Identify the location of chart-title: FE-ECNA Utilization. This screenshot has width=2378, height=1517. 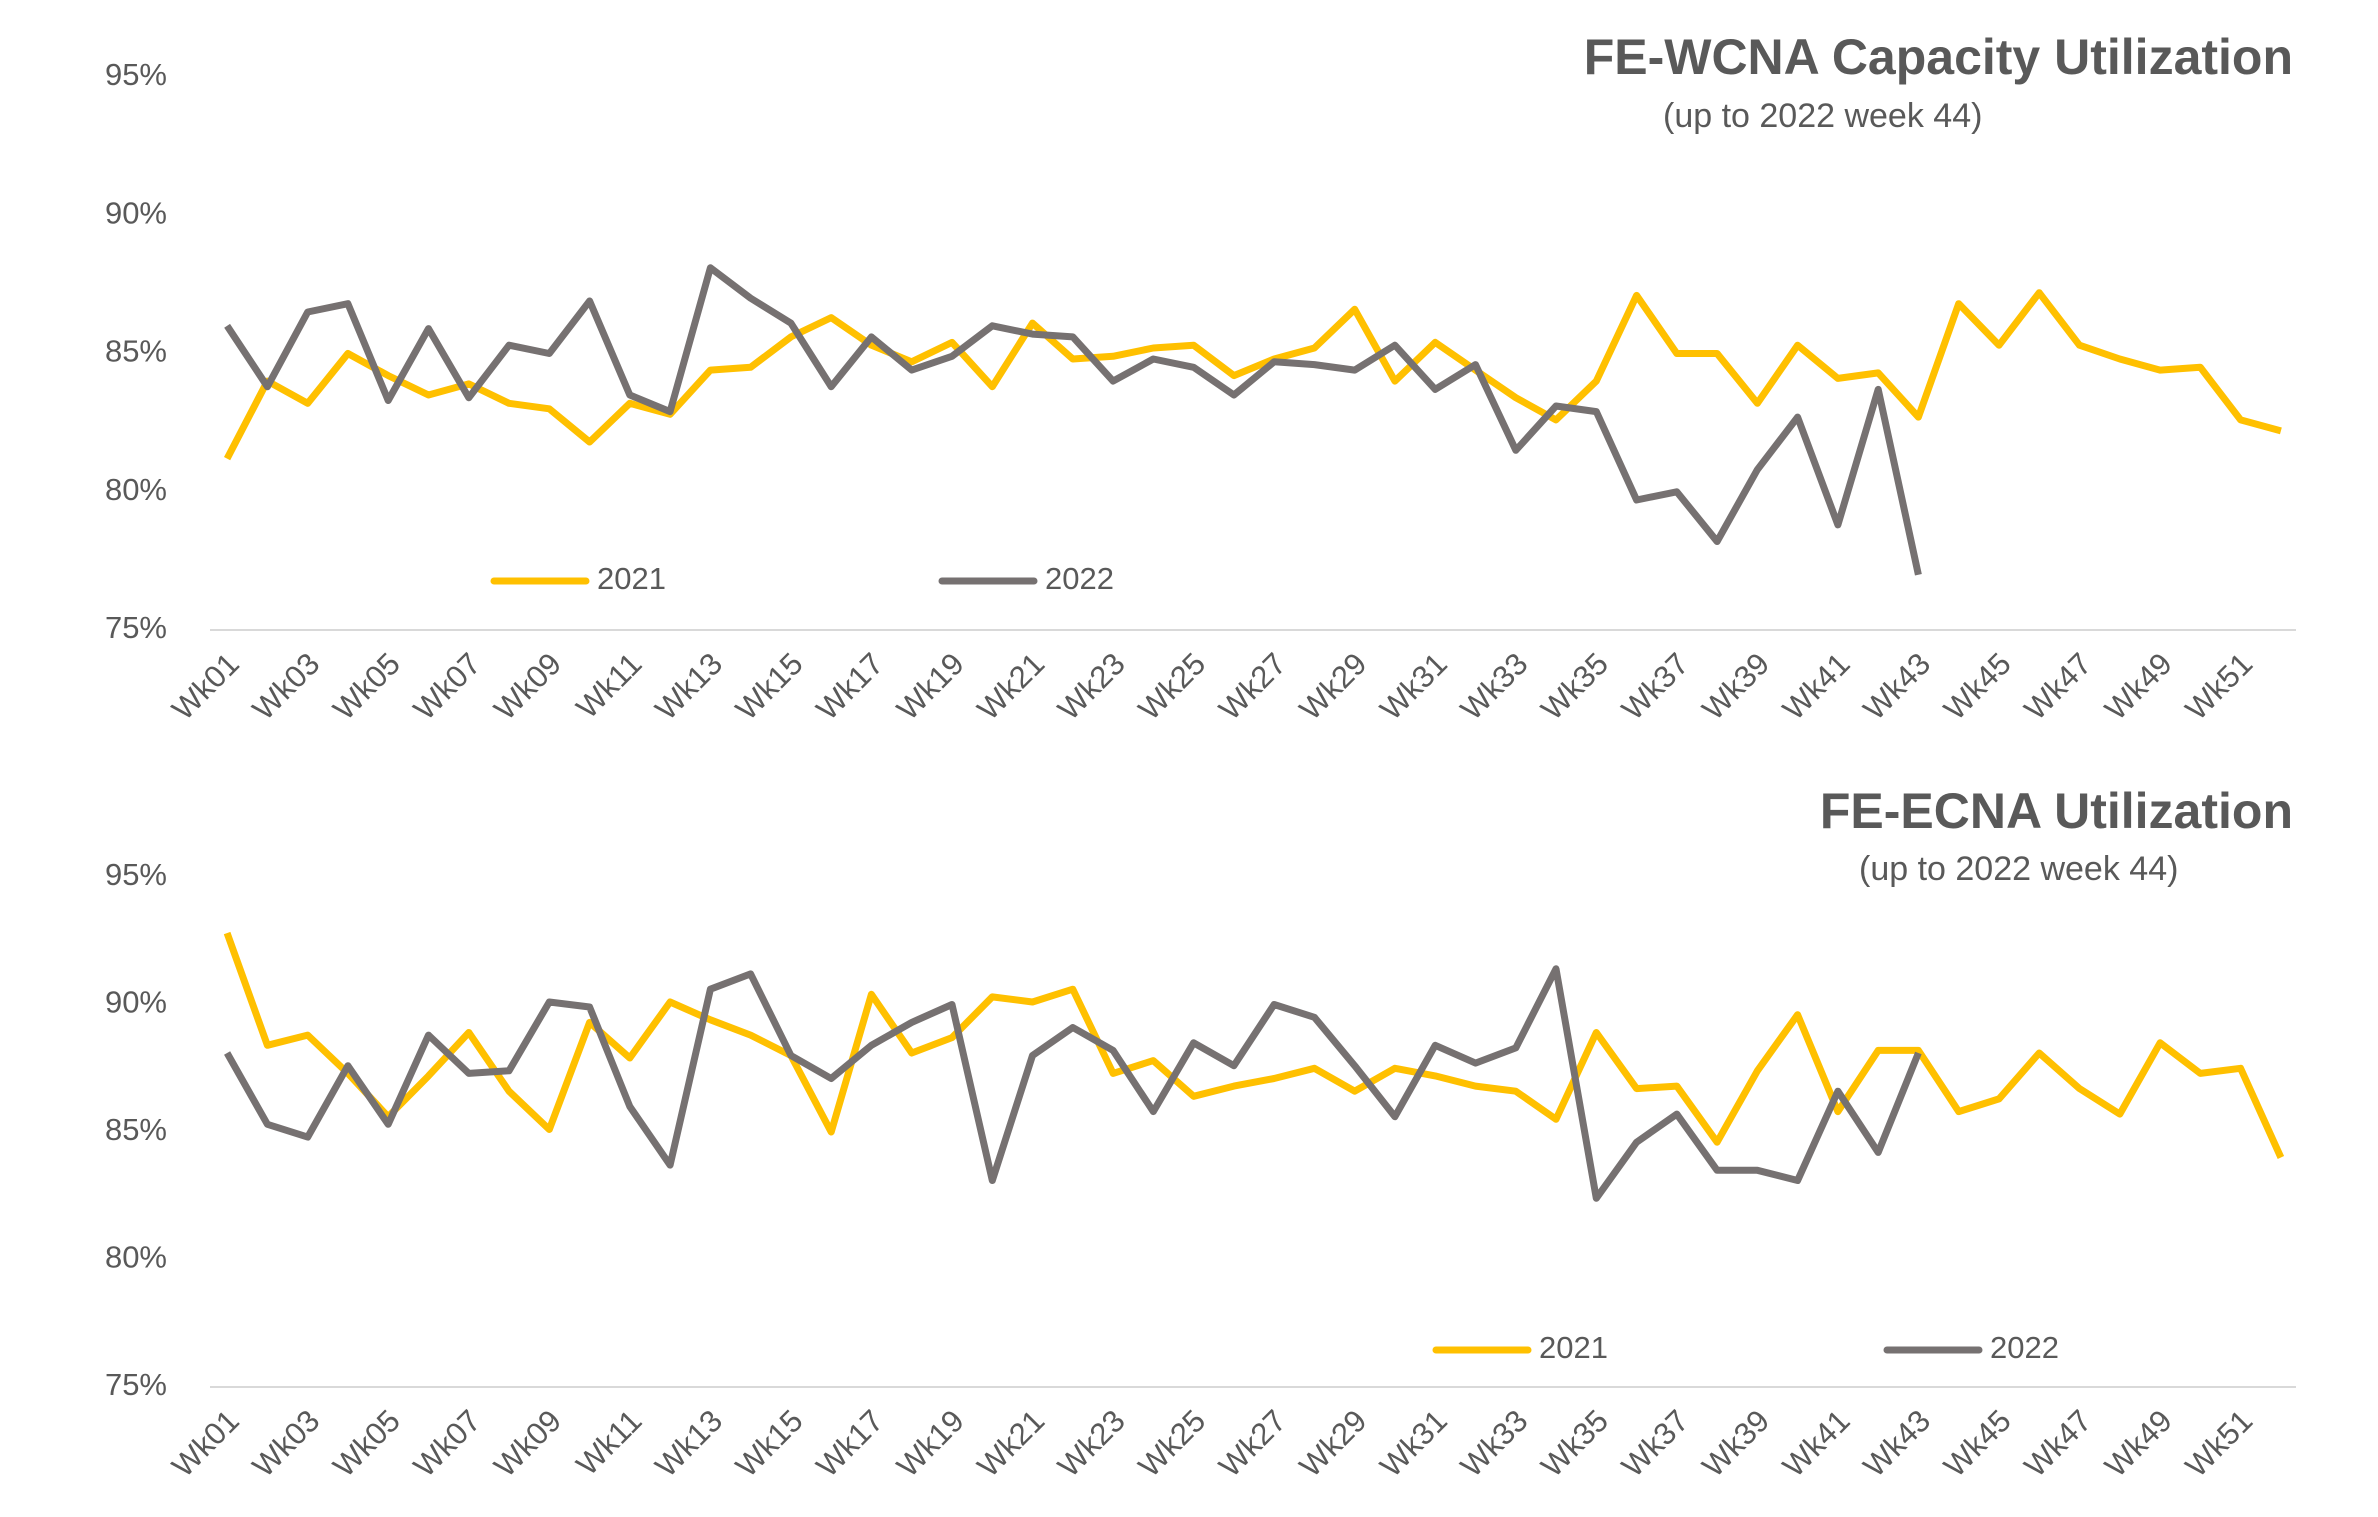
(2056, 811).